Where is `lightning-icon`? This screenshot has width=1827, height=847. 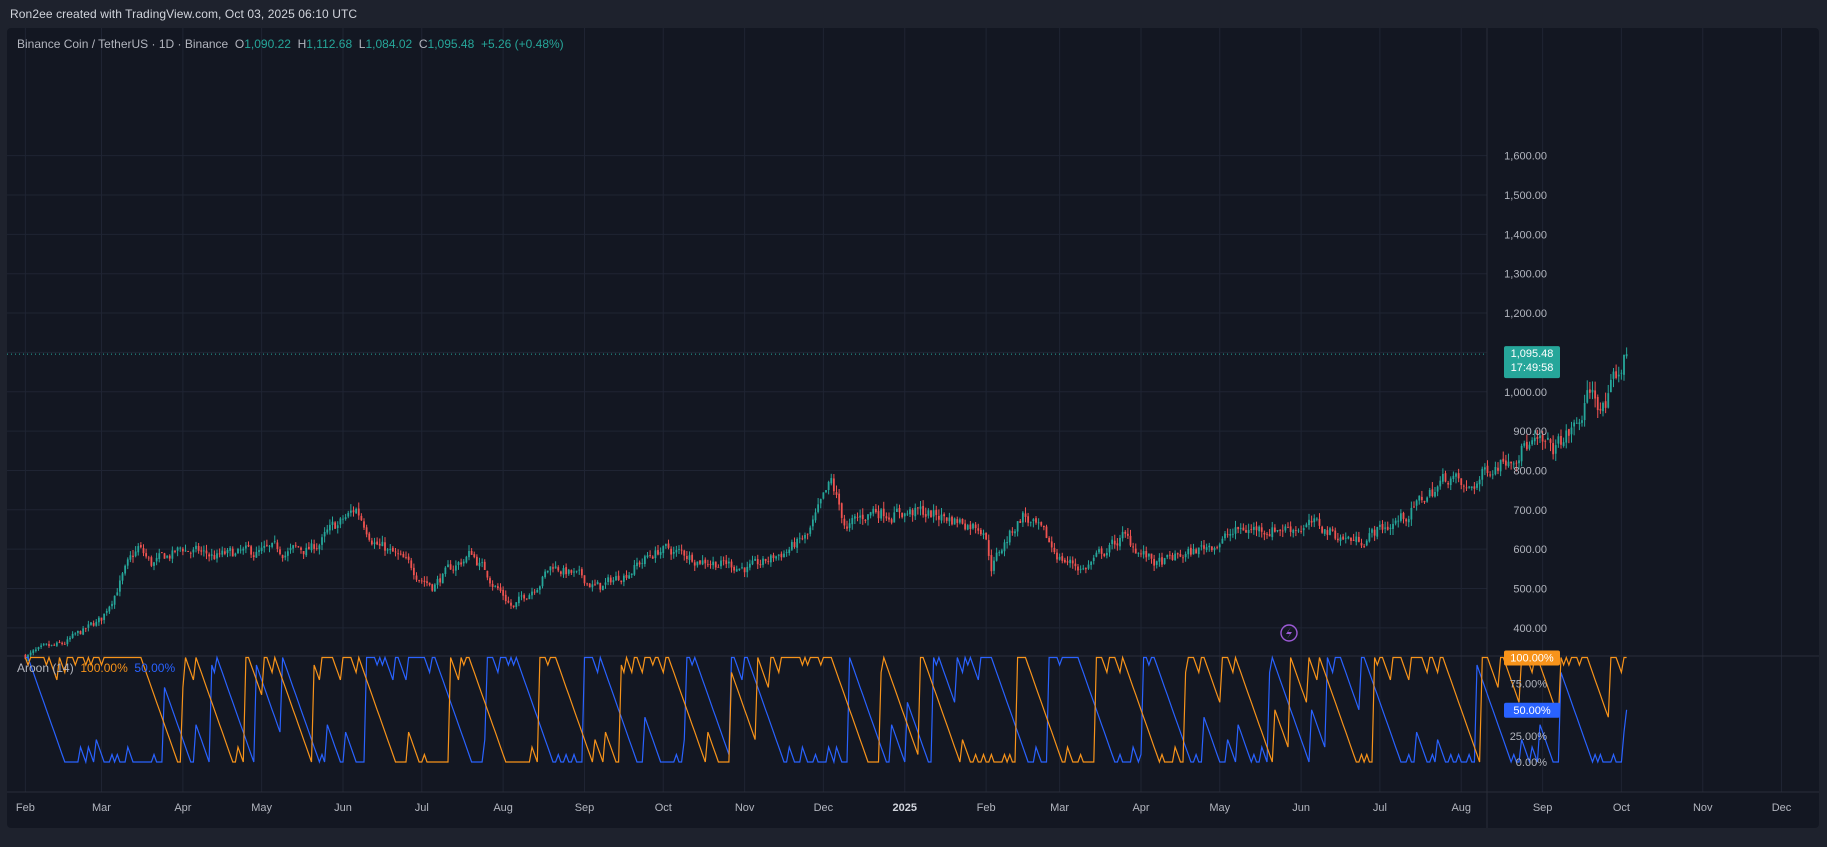 lightning-icon is located at coordinates (1289, 633).